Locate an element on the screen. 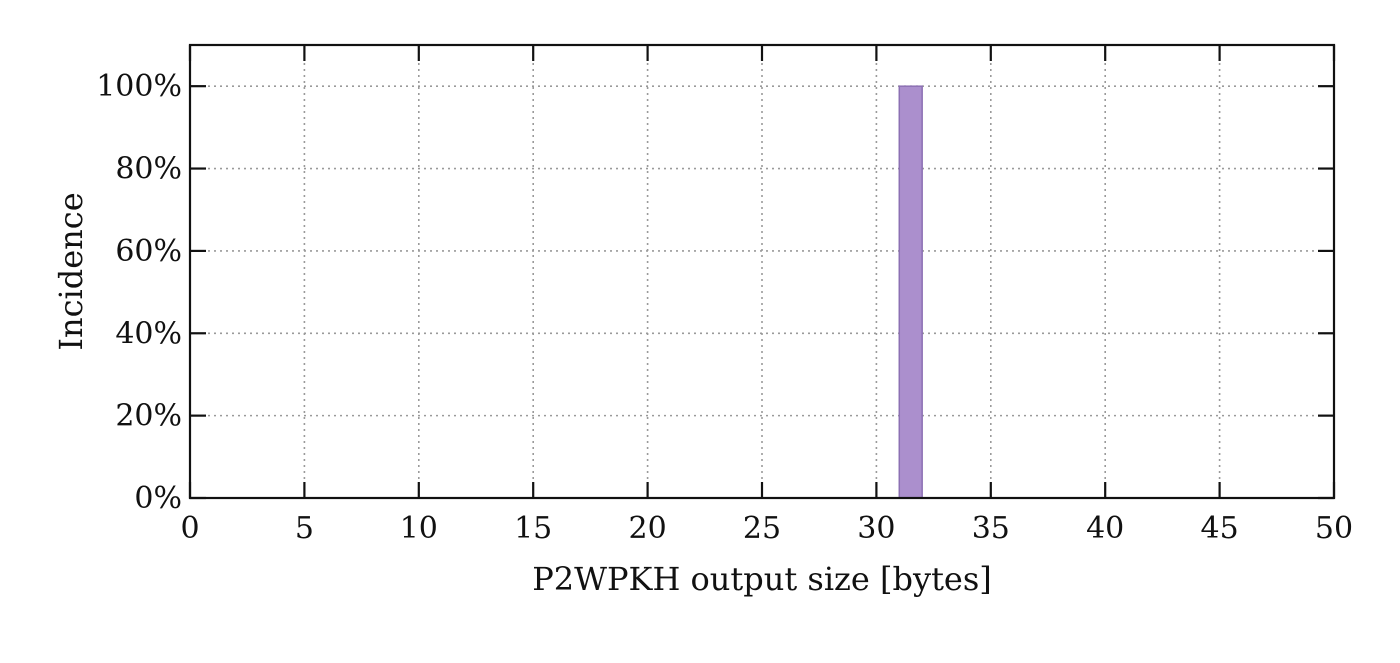 This screenshot has width=1400, height=663. y-tick-label: 20% is located at coordinates (148, 416).